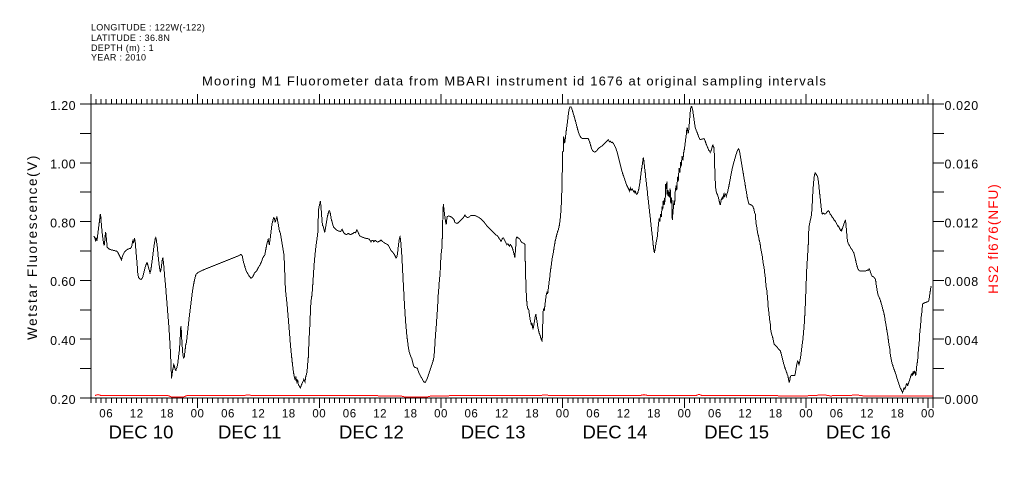  I want to click on svg-text: DEC 13, so click(493, 432).